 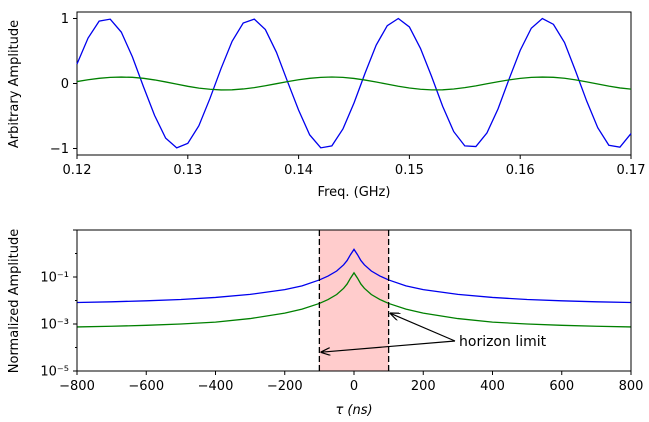 I want to click on horizon-annotation: horizon limit, so click(x=434, y=332).